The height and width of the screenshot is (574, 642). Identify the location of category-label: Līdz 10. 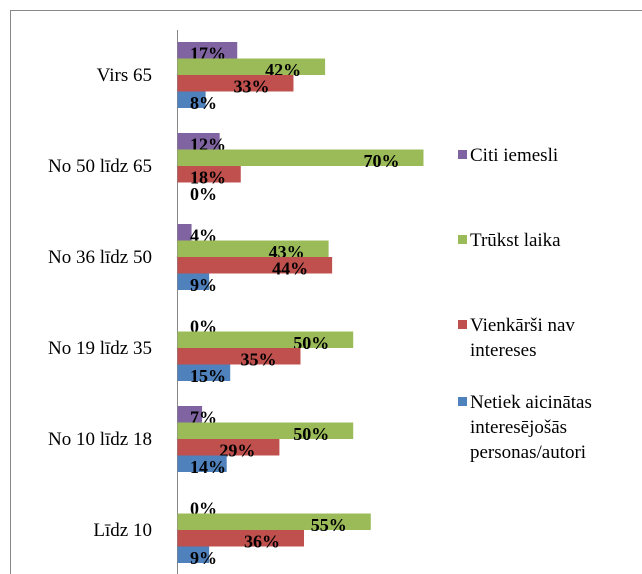
(122, 530).